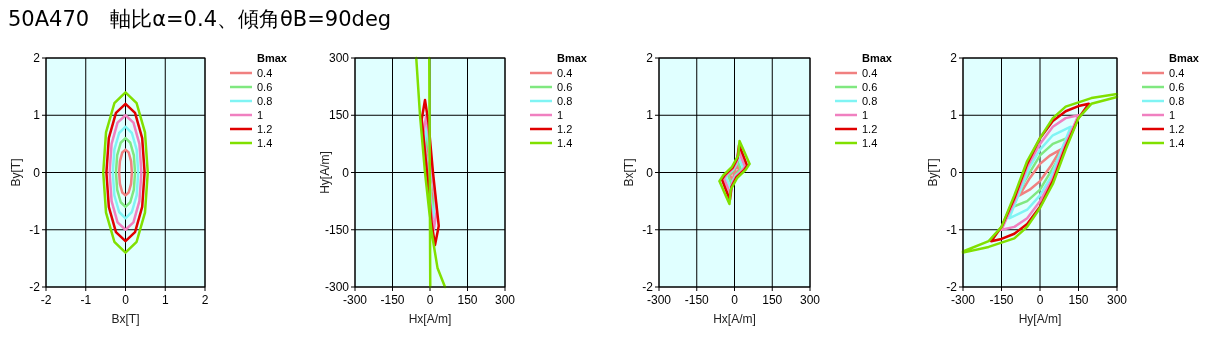 Image resolution: width=1222 pixels, height=341 pixels. I want to click on y-tick-label: -150, so click(337, 229).